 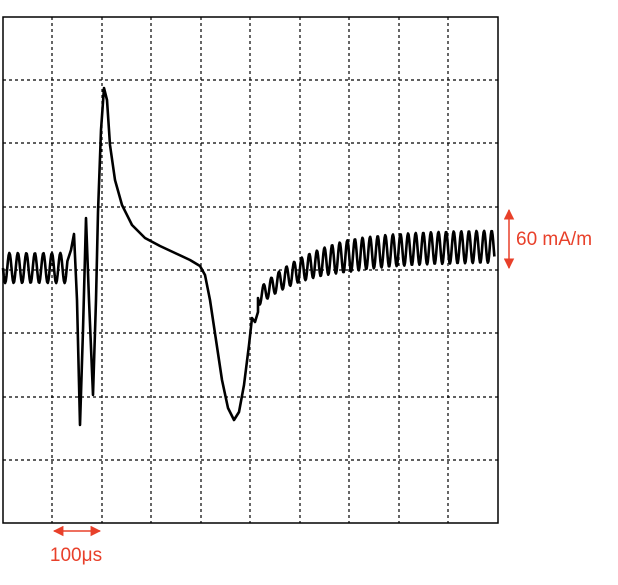 What do you see at coordinates (76, 555) in the screenshot?
I see `time-label: 100μs` at bounding box center [76, 555].